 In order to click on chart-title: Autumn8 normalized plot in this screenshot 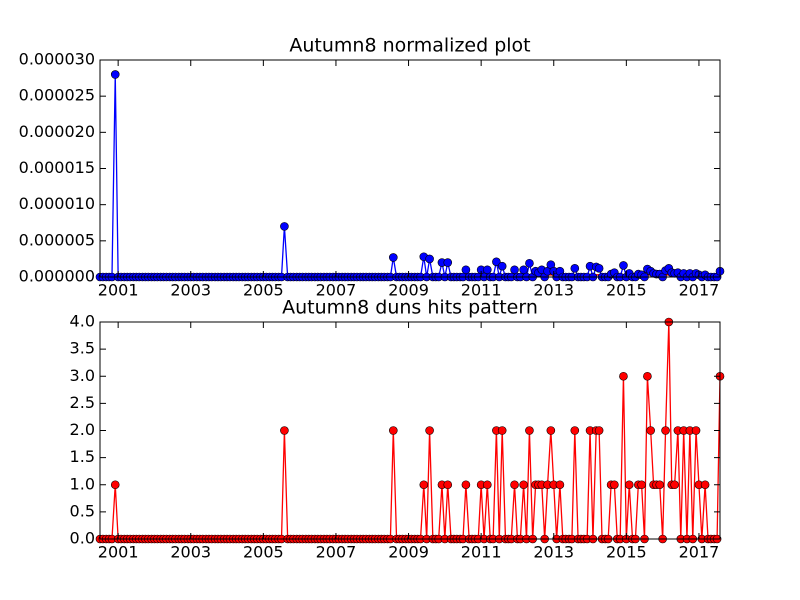, I will do `click(409, 46)`.